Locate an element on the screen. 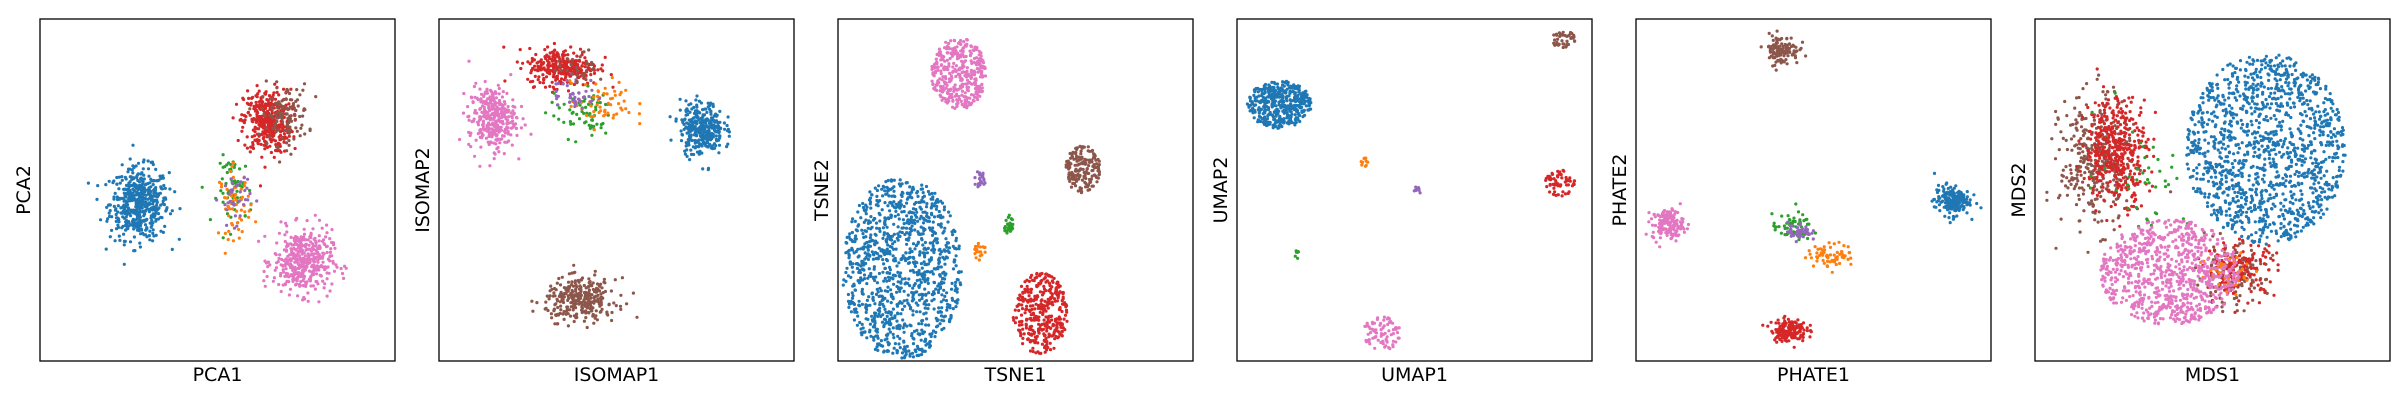  data-point-purple is located at coordinates (591, 102).